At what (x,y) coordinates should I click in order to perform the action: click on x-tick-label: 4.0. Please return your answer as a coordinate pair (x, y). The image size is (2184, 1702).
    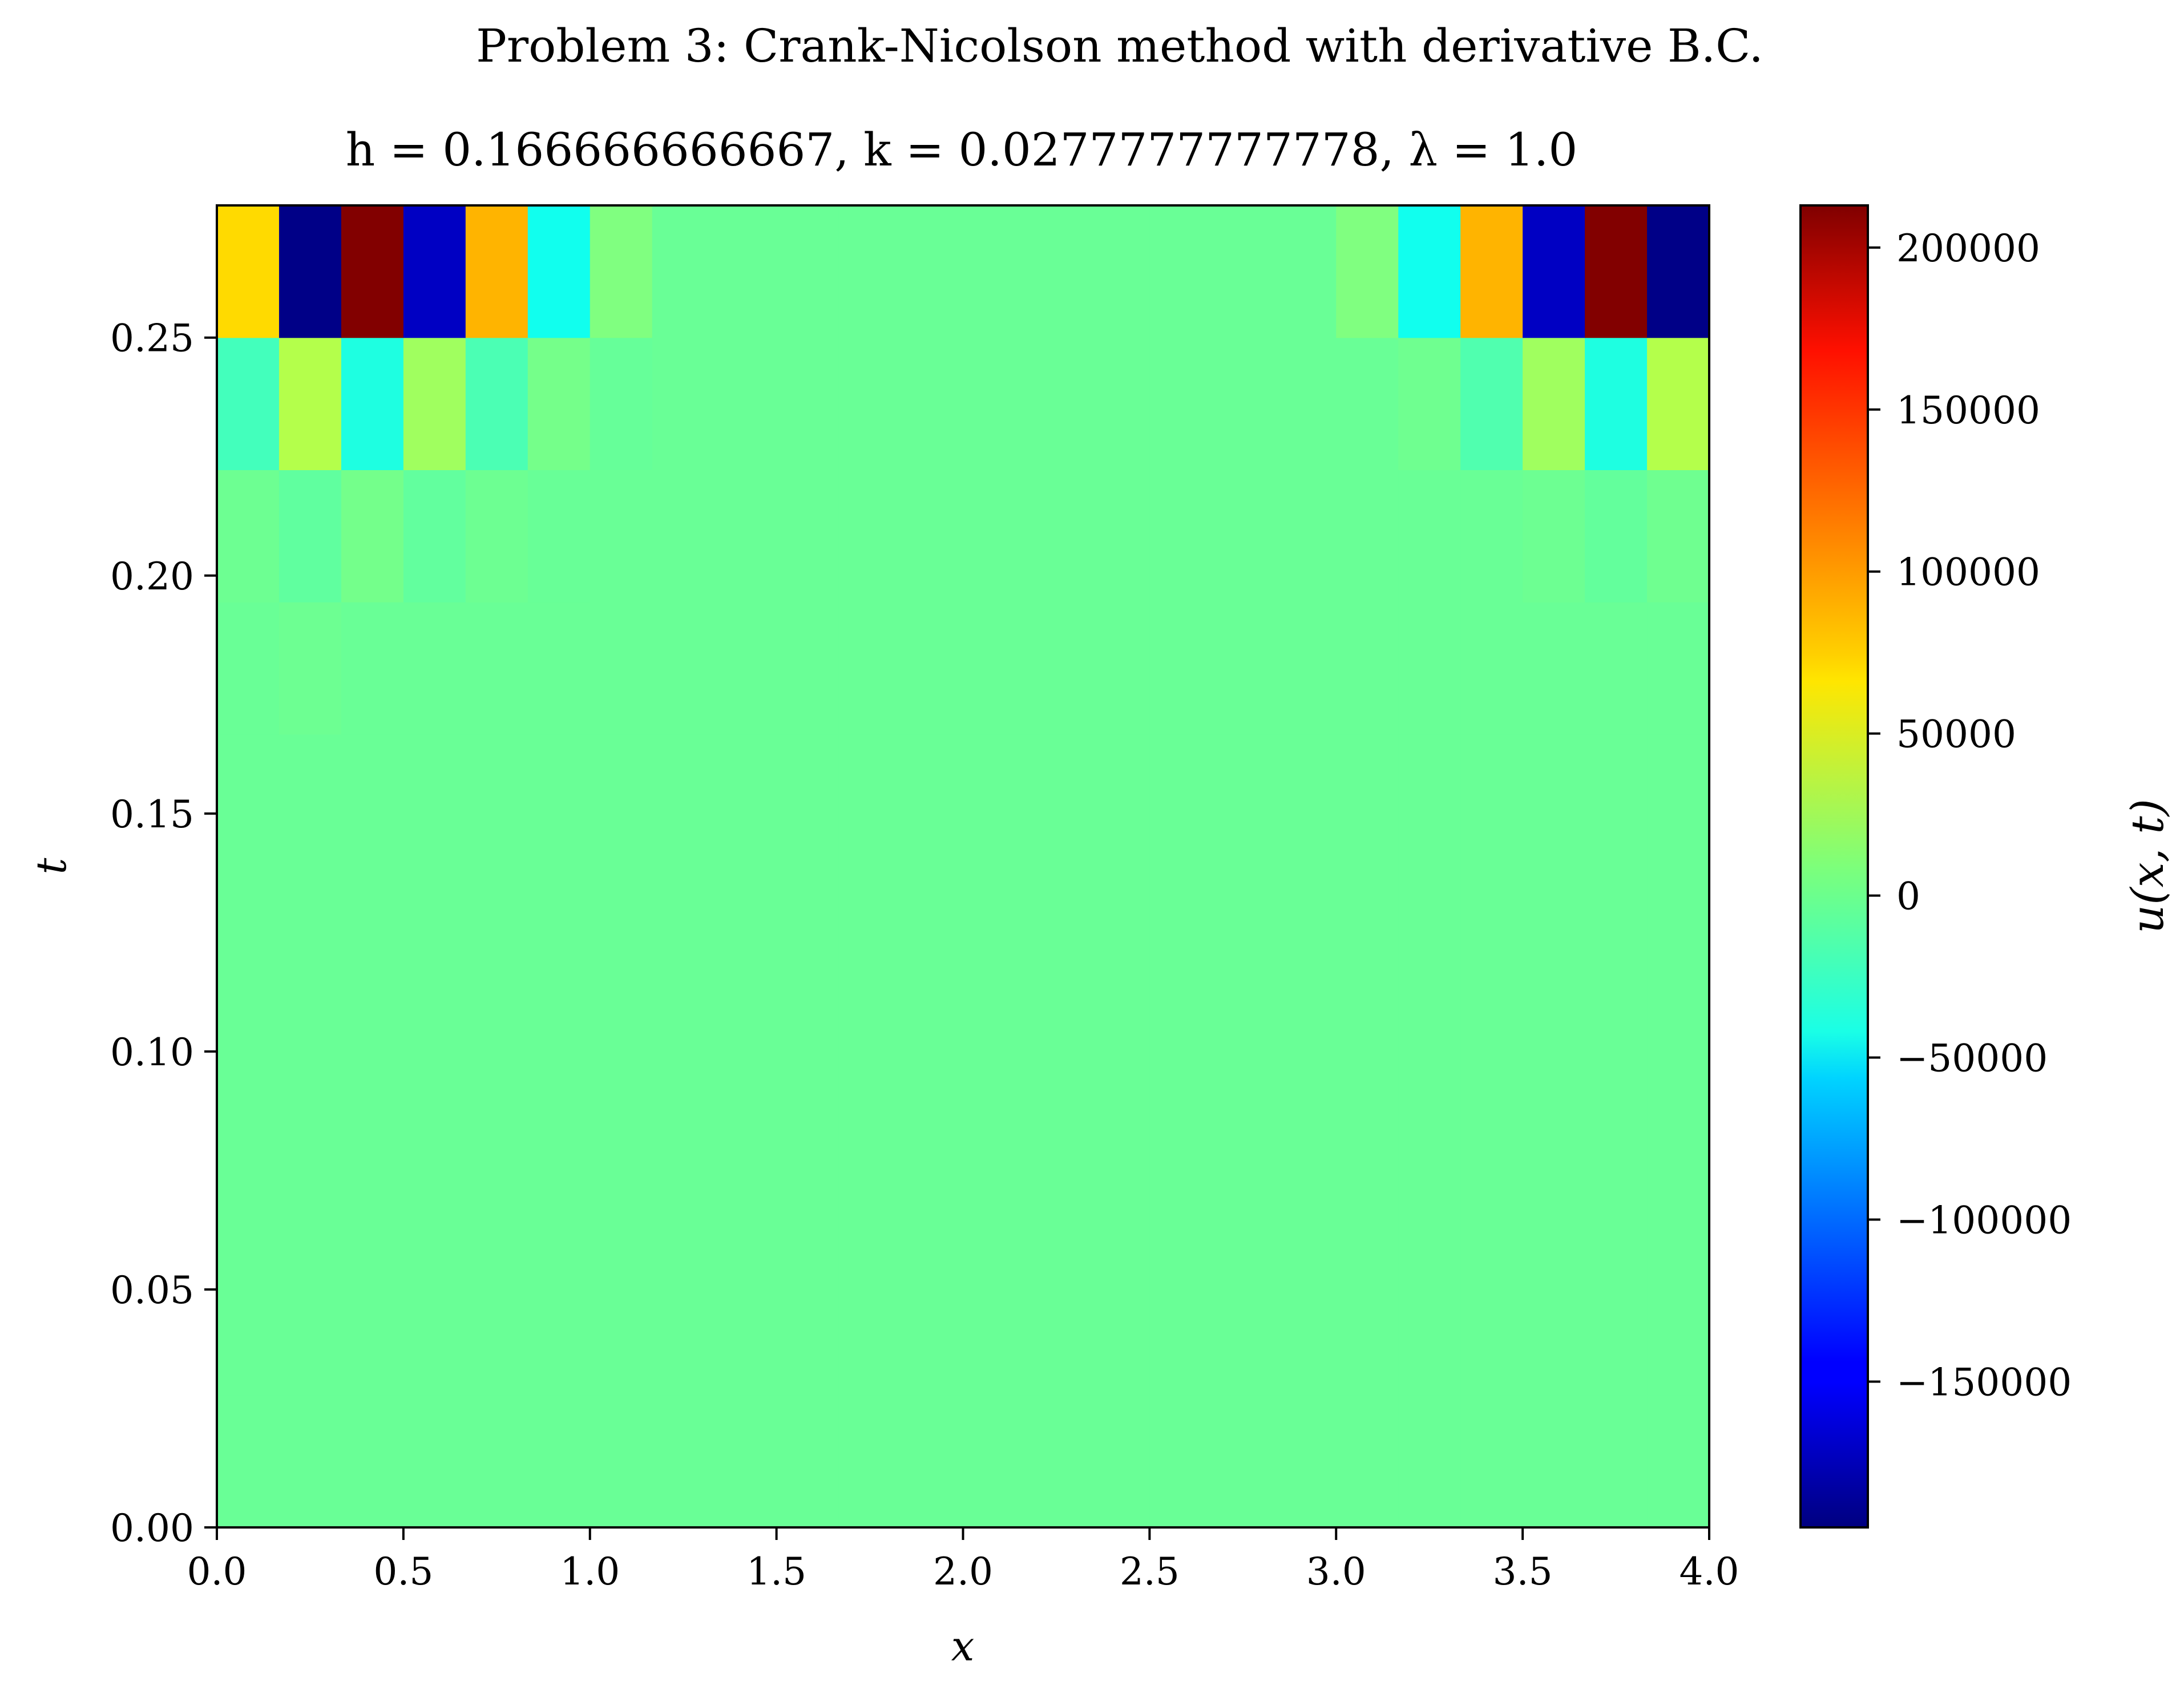
    Looking at the image, I should click on (1709, 1572).